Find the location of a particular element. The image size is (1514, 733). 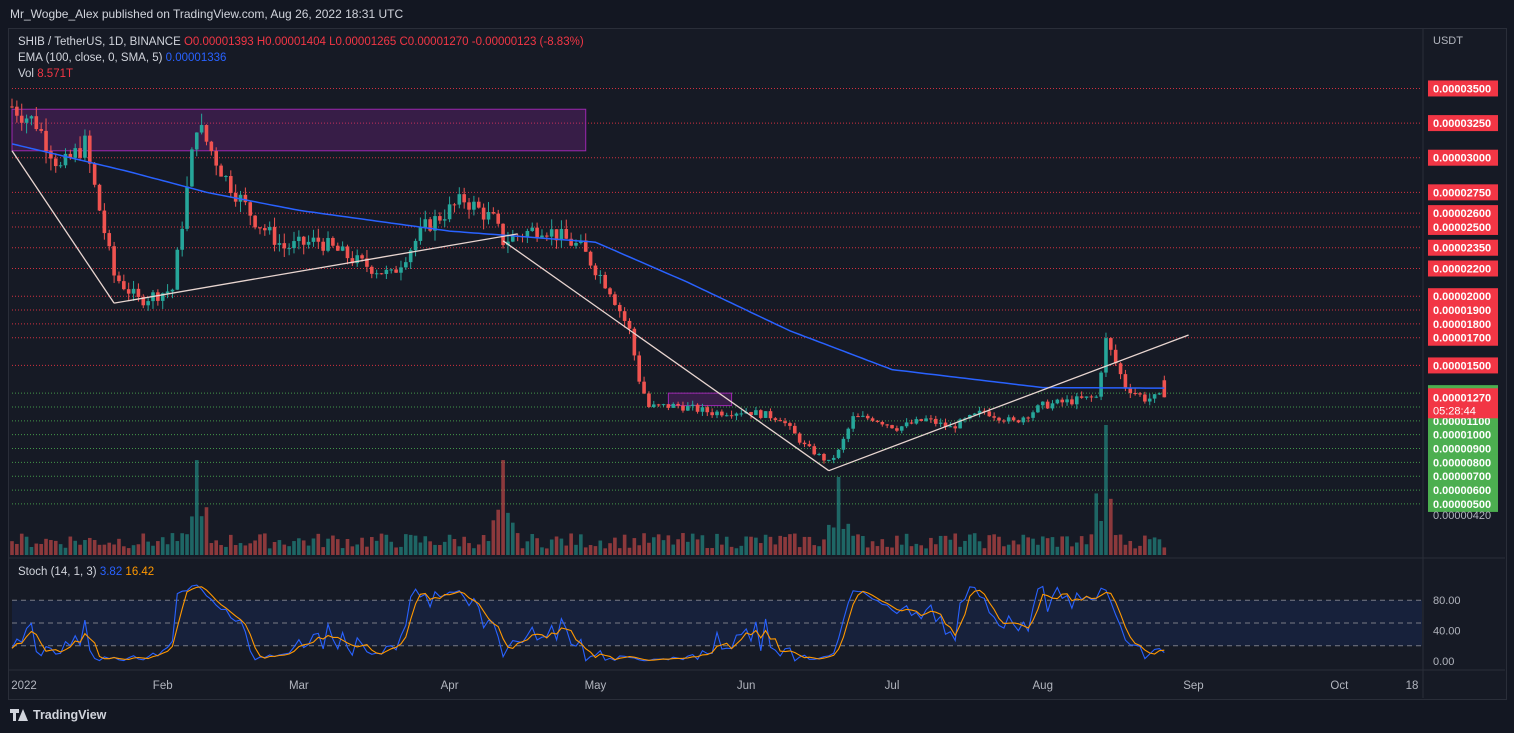

time-label-4: May is located at coordinates (596, 686).